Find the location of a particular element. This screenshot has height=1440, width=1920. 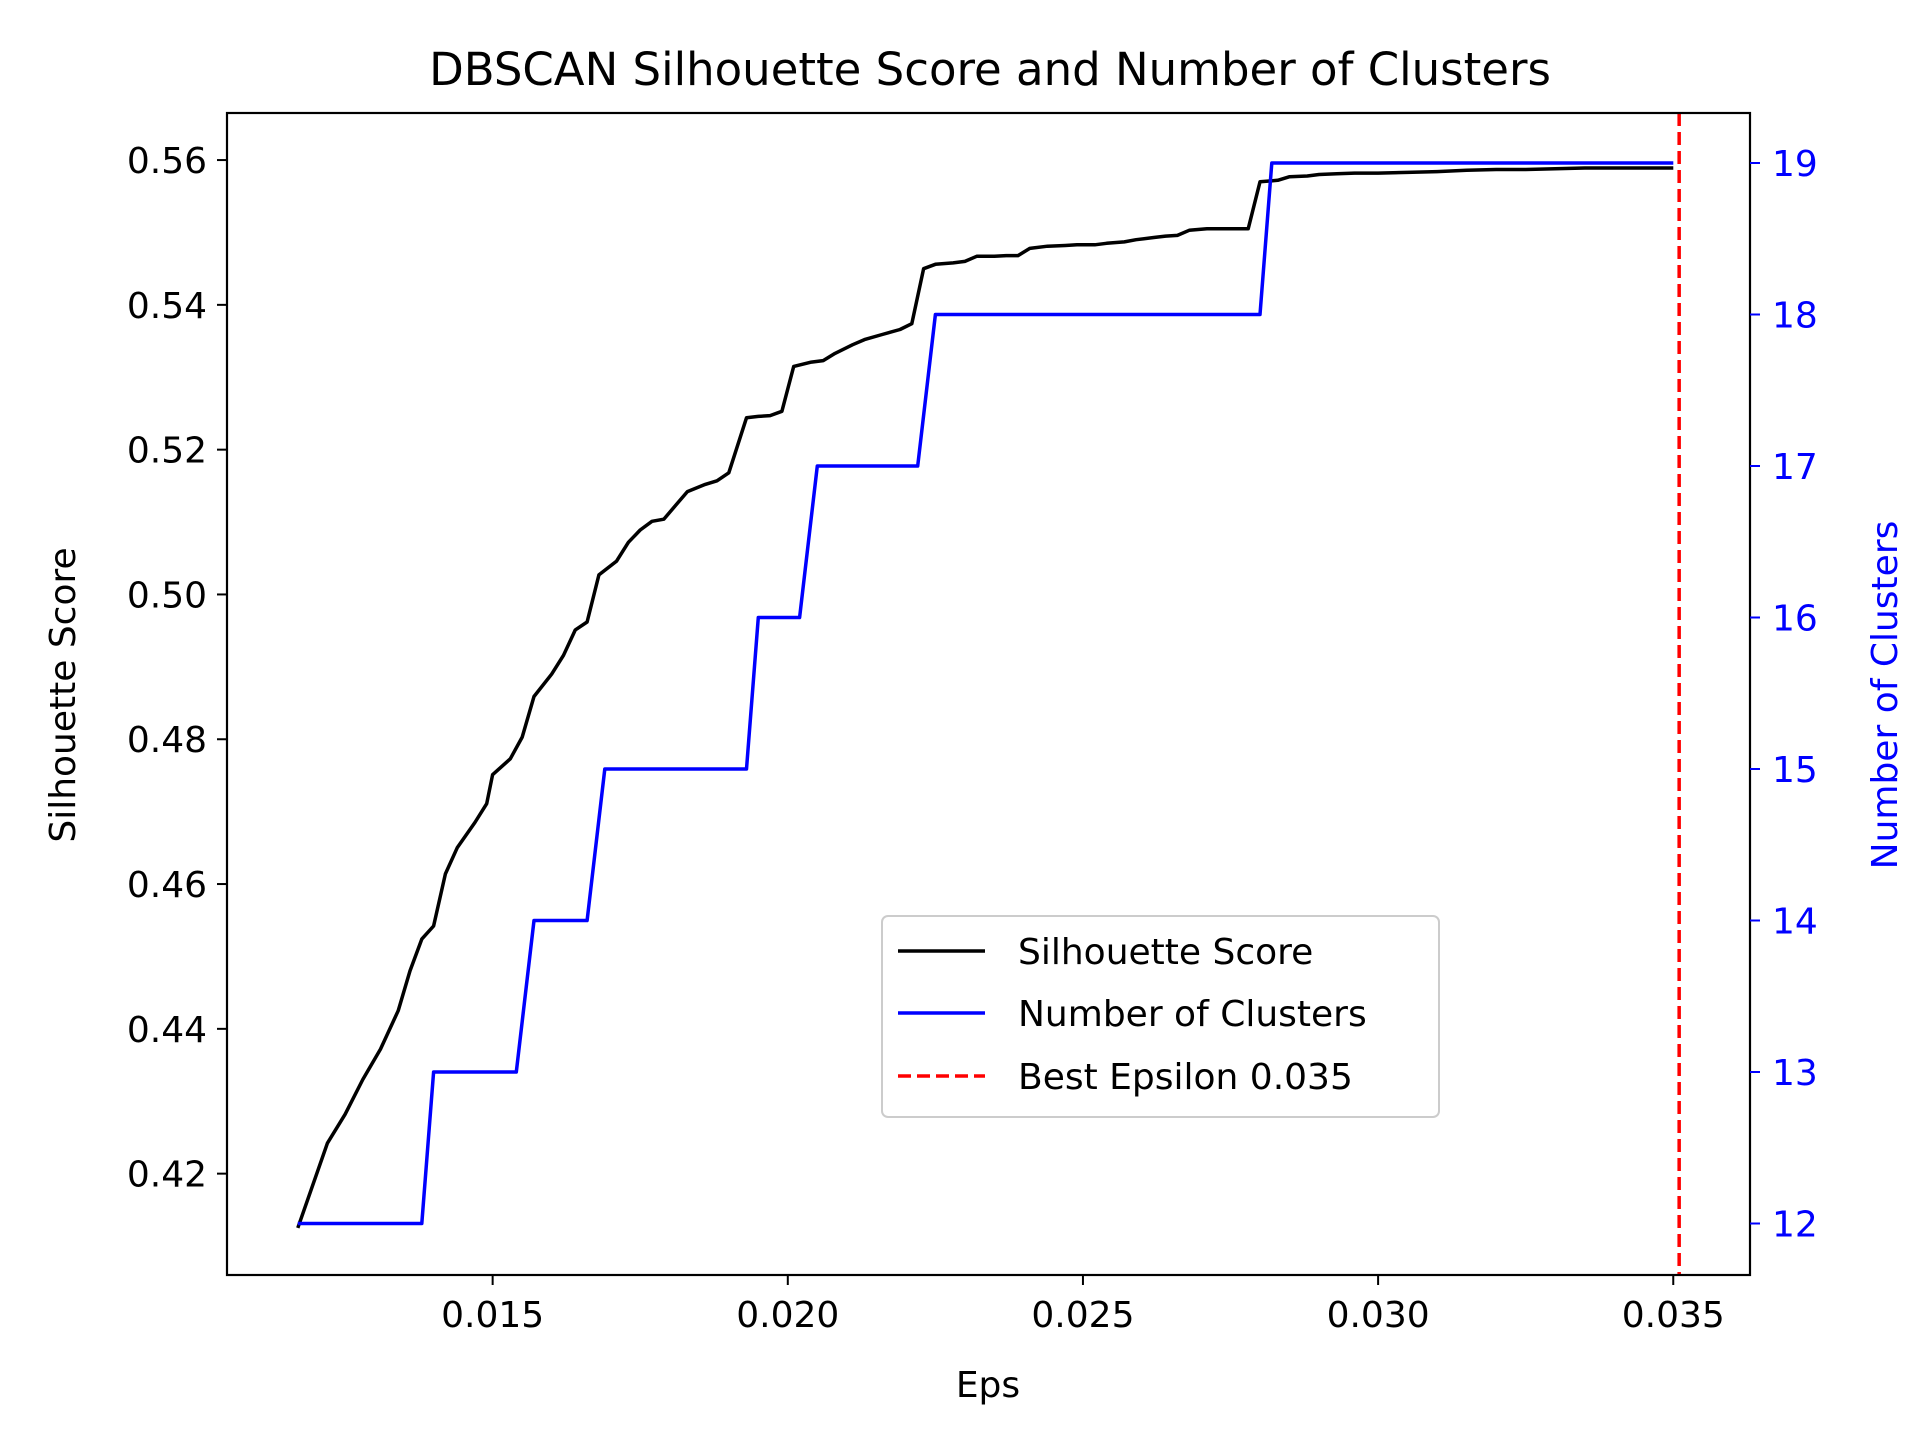

y-right-tick-label: 15 is located at coordinates (1795, 770).